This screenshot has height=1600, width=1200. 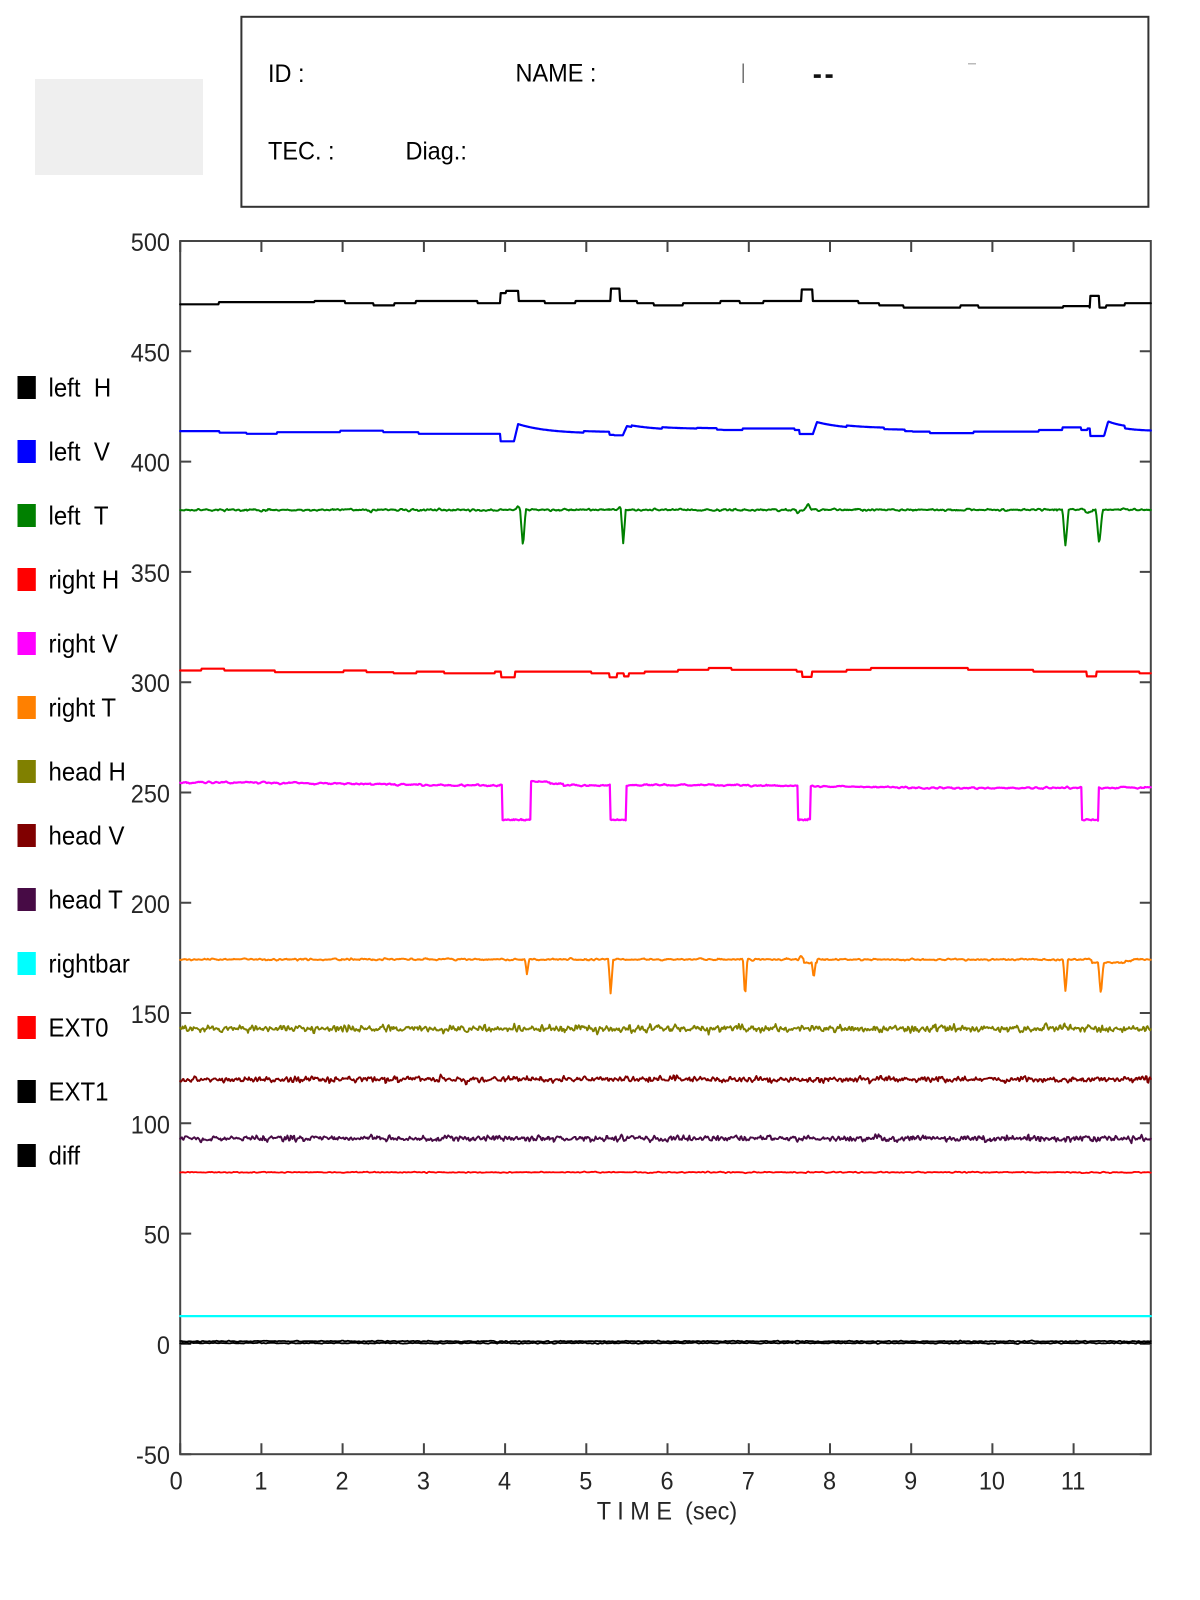 I want to click on svg-text: 150, so click(x=150, y=1015).